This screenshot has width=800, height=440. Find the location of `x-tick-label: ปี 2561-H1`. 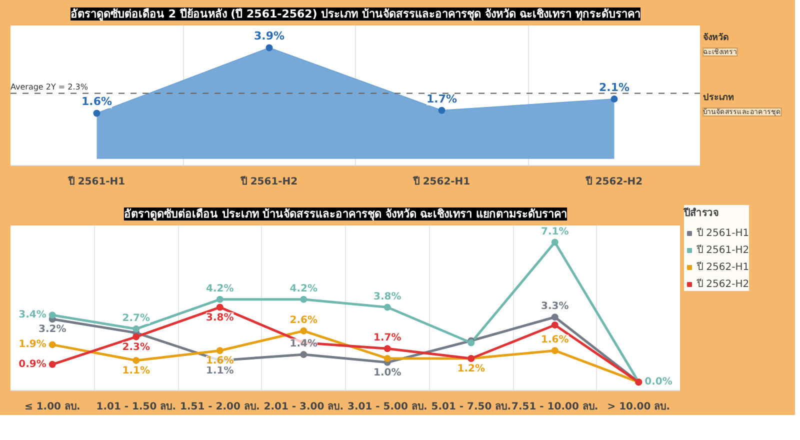

x-tick-label: ปี 2561-H1 is located at coordinates (96, 182).